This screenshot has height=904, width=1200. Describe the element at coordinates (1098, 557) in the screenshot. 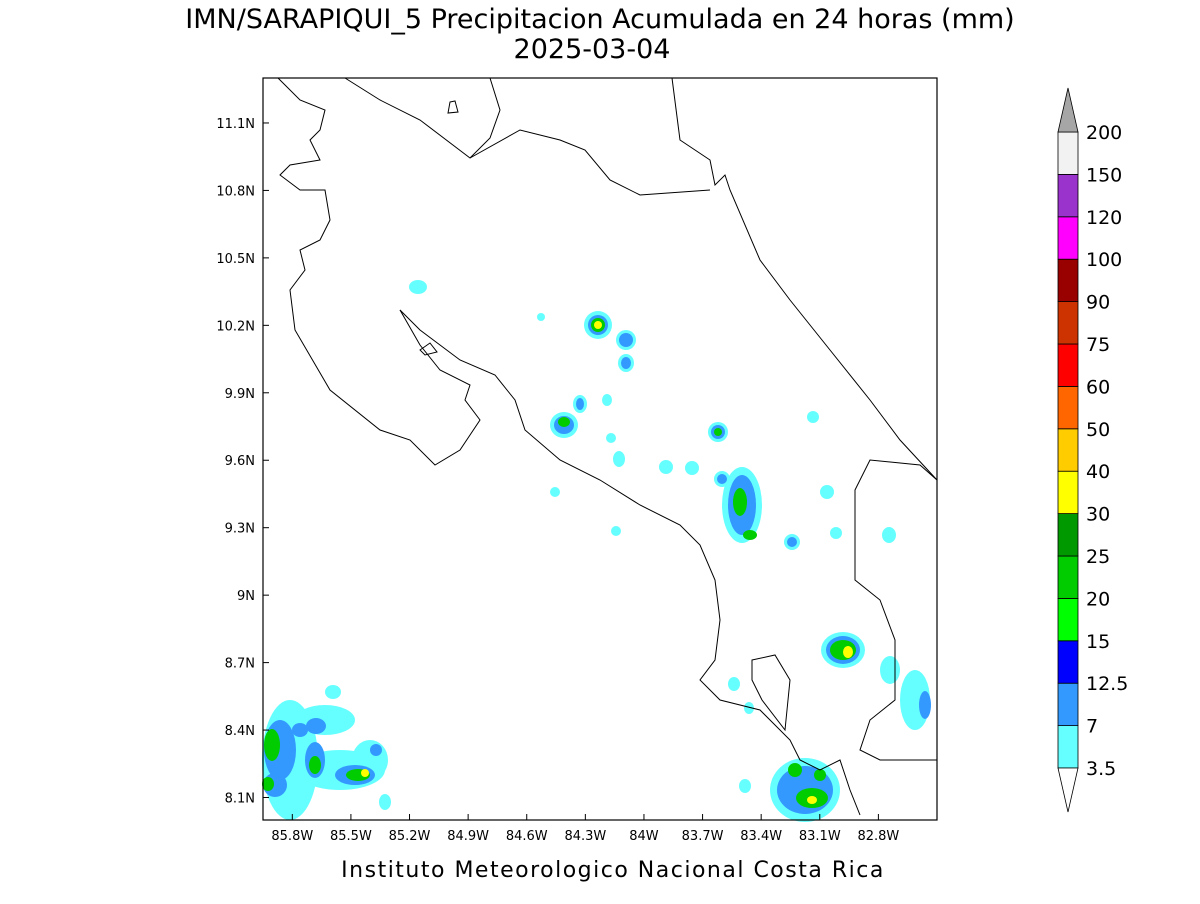

I see `colorbar-label: 25` at that location.